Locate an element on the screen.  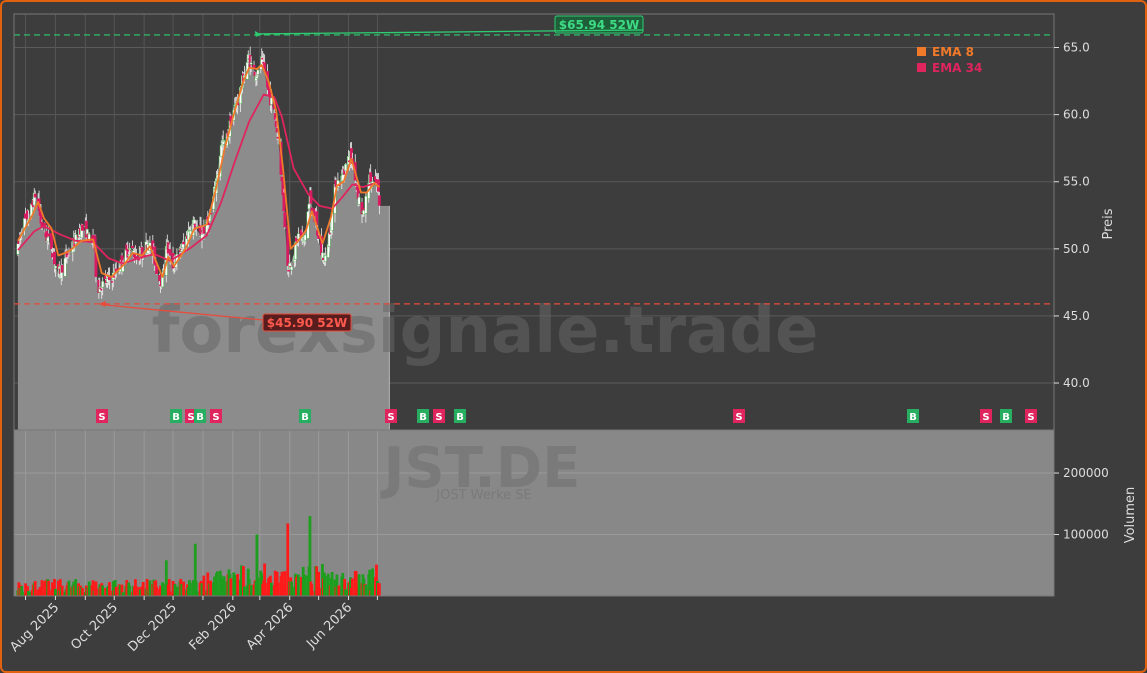
volume-tick-label: 100000 is located at coordinates (1086, 535).